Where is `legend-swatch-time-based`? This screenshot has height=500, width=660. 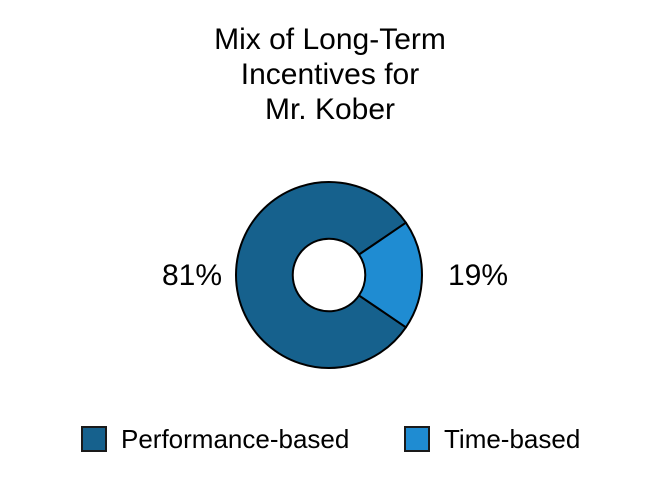
legend-swatch-time-based is located at coordinates (417, 439).